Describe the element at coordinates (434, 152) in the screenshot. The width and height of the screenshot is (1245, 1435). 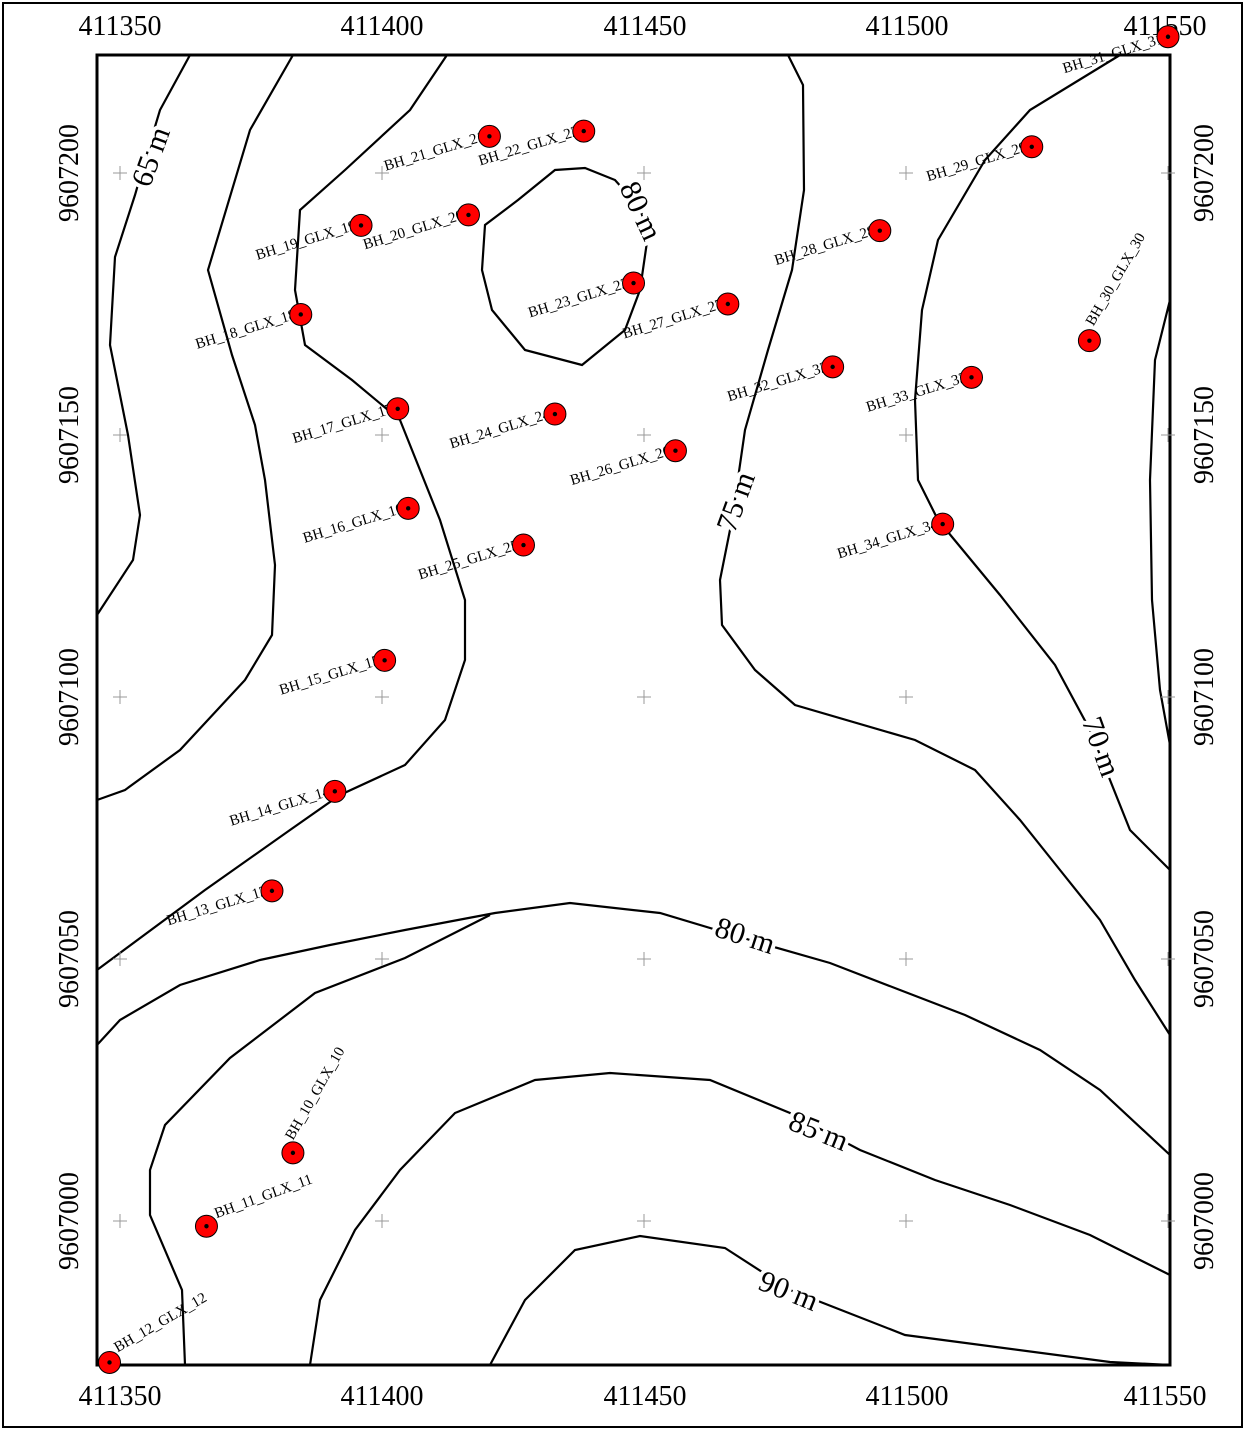
I see `borehole-label: BH_21_GLX_21` at that location.